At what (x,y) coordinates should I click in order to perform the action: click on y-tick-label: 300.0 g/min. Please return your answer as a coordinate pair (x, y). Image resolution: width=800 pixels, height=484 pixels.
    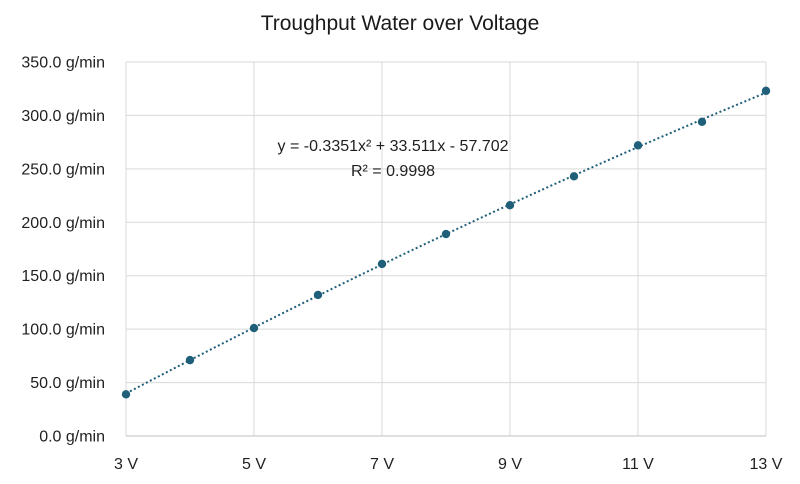
    Looking at the image, I should click on (63, 116).